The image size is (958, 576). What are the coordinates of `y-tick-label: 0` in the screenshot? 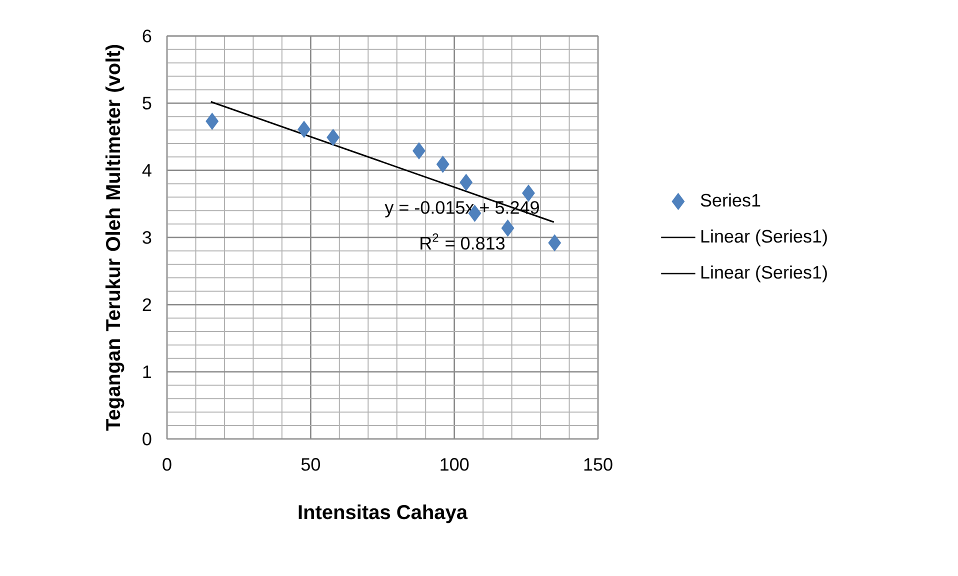 It's located at (147, 439).